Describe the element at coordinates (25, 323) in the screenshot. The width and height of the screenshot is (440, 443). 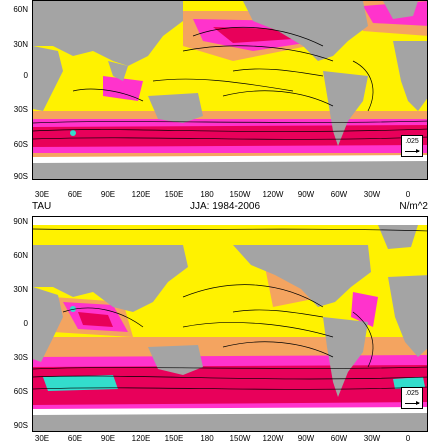
I see `bottom-ylabel-0: 0` at that location.